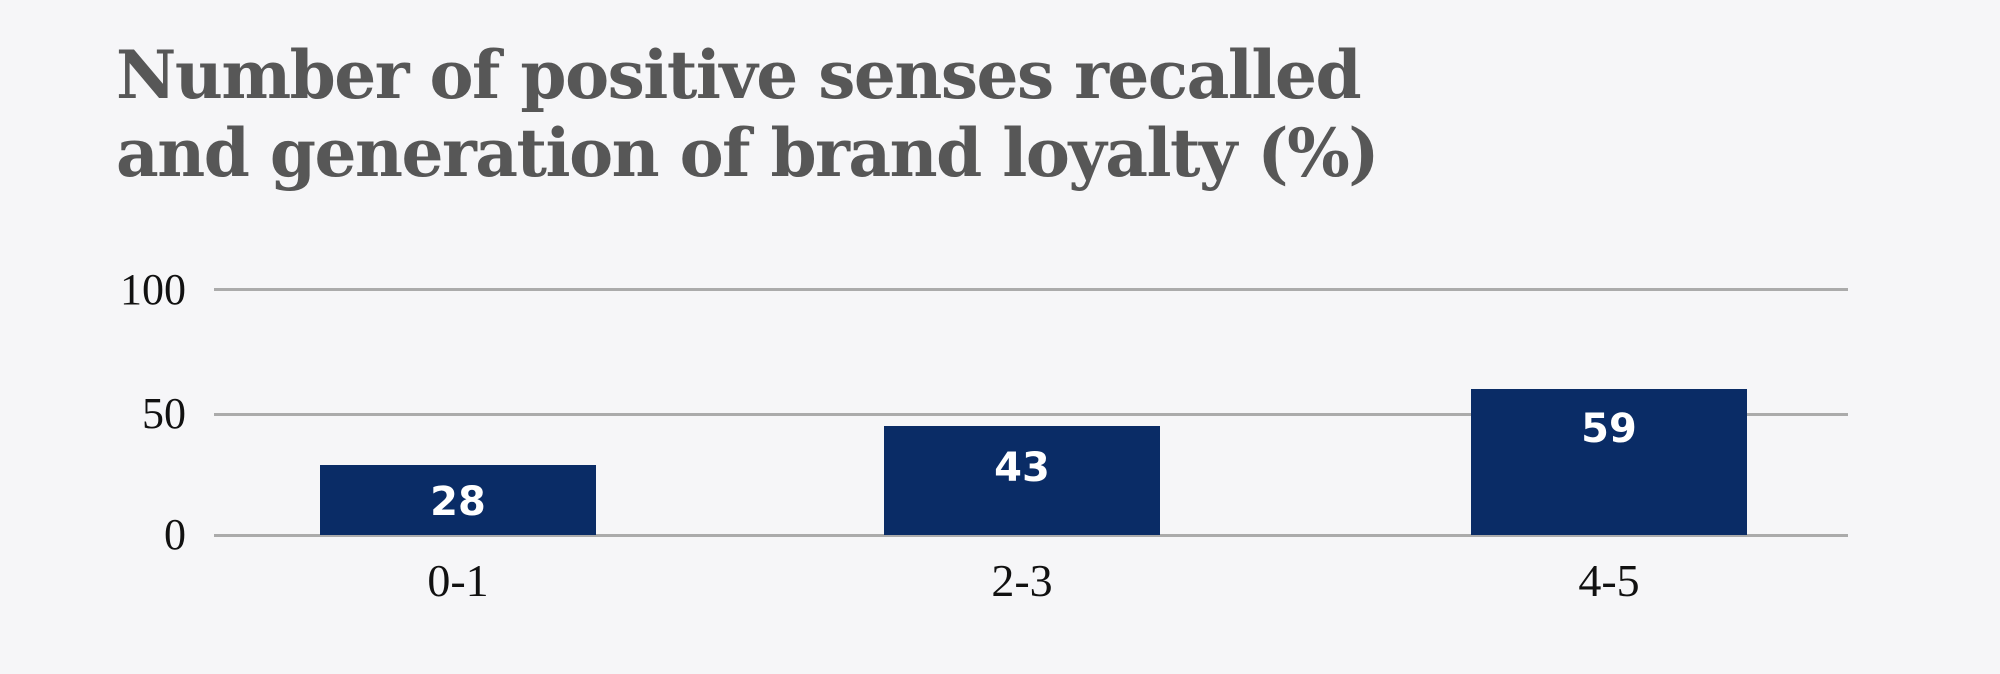 This screenshot has width=2000, height=674. Describe the element at coordinates (1022, 468) in the screenshot. I see `bar-value-label: 43` at that location.